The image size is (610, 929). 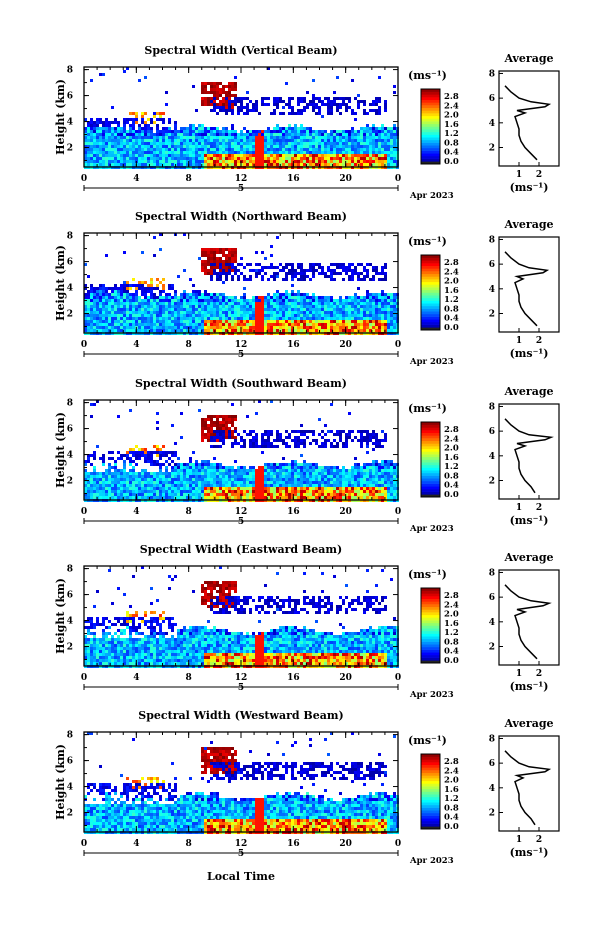 I want to click on colorbar-tick-label: 1.6, so click(x=451, y=790).